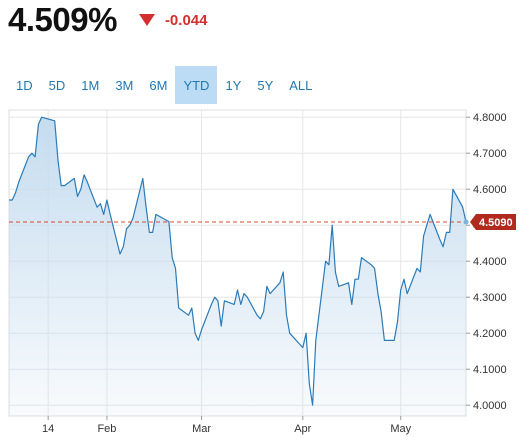 This screenshot has height=438, width=526. Describe the element at coordinates (496, 223) in the screenshot. I see `last-value-label: 4.5090` at that location.